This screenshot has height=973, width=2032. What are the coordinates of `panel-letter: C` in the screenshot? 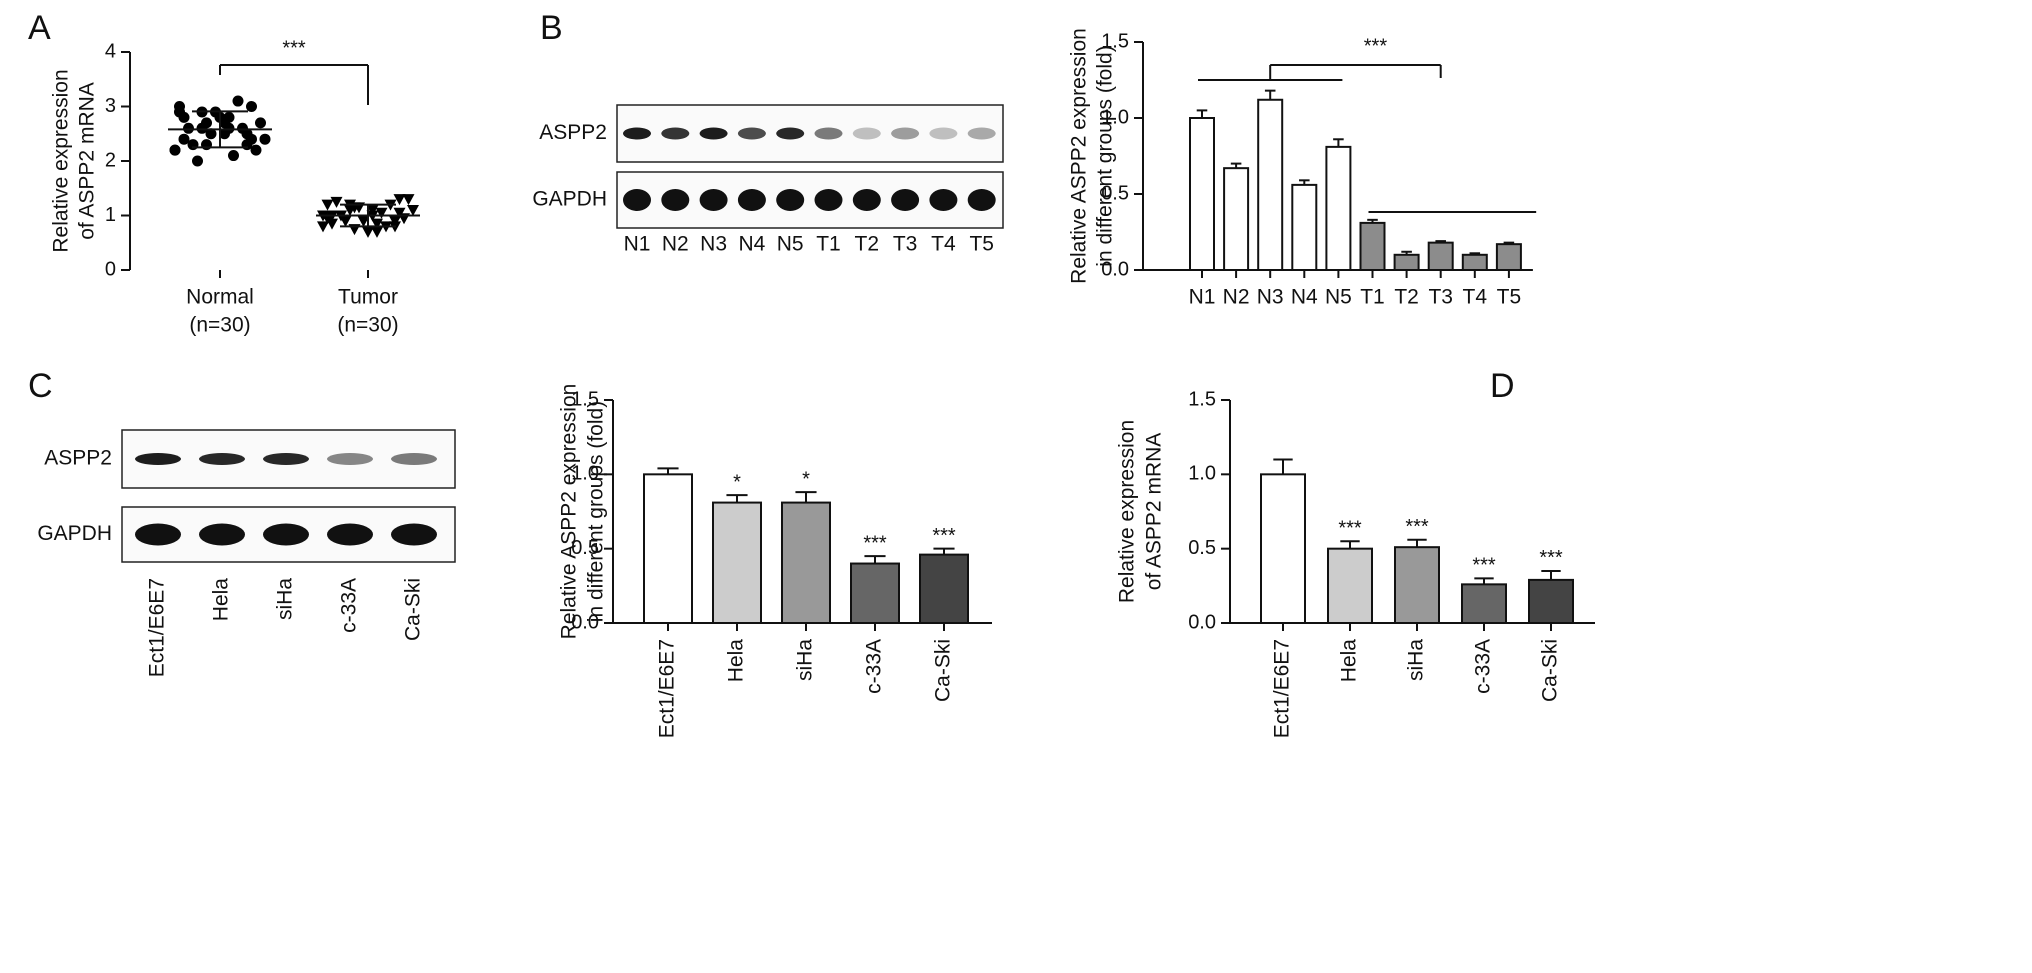 It's located at (40, 386).